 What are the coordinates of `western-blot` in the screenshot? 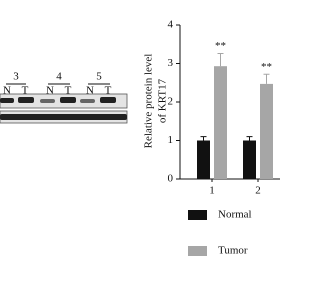 It's located at (64, 103).